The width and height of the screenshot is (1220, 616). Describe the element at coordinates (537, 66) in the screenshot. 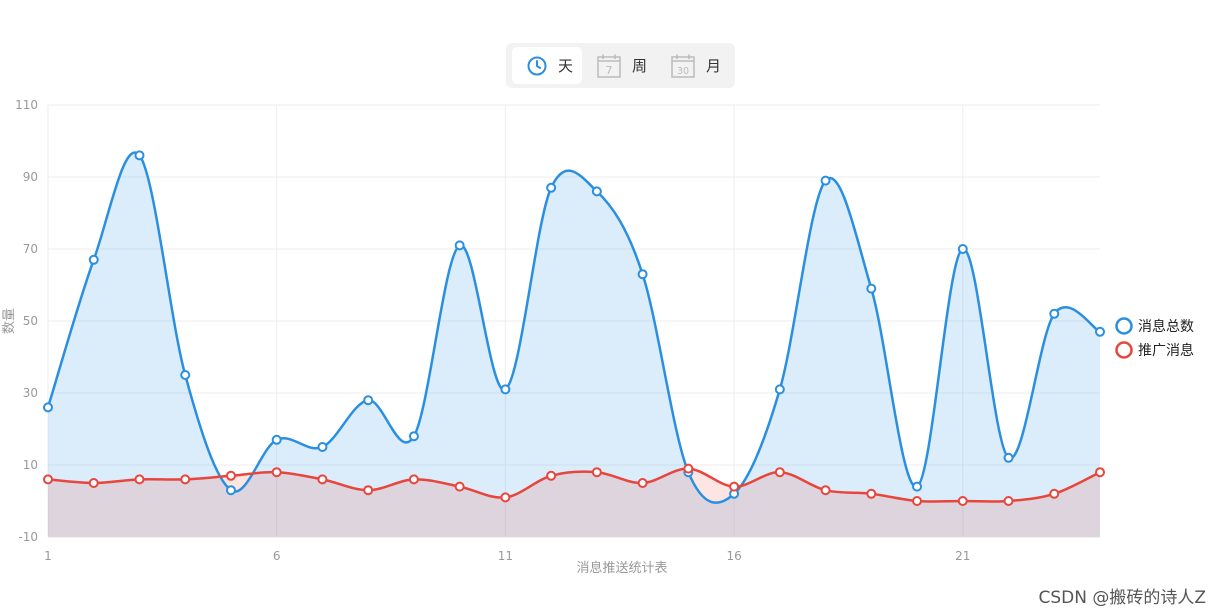

I see `clock-icon` at that location.